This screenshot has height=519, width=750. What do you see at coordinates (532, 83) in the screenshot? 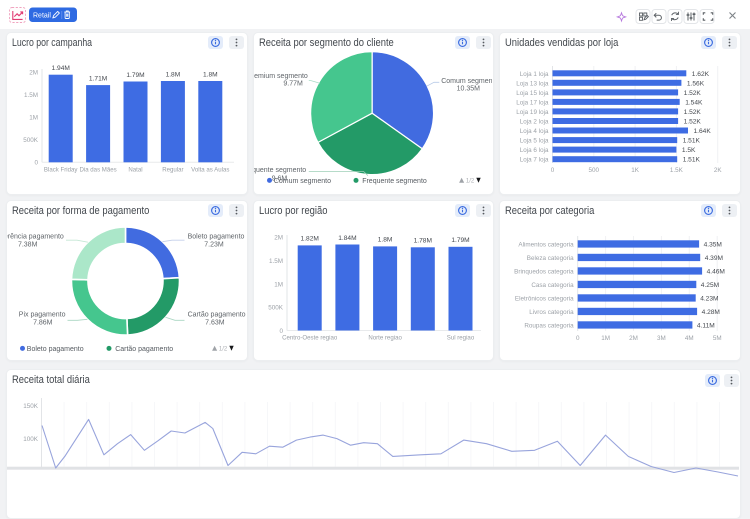
I see `svg-text: Loja 13 loja` at bounding box center [532, 83].